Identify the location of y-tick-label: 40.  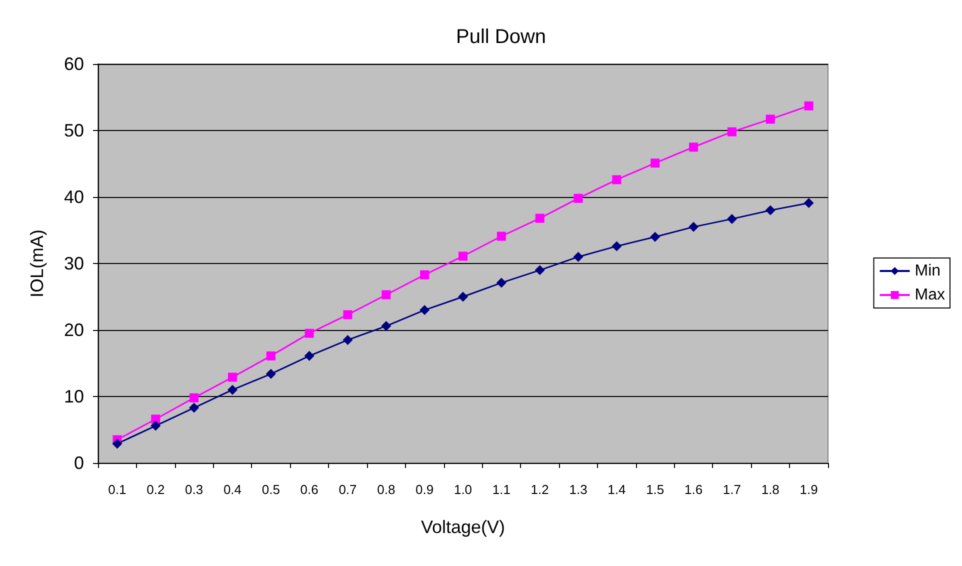
(74, 197).